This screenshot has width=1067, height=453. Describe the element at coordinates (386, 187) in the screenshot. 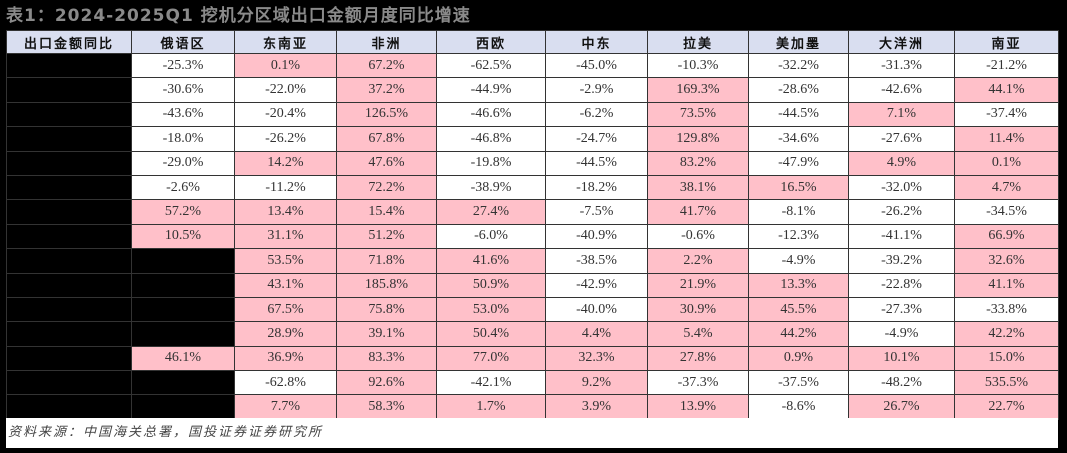

I see `value-cell: 72.2%` at that location.